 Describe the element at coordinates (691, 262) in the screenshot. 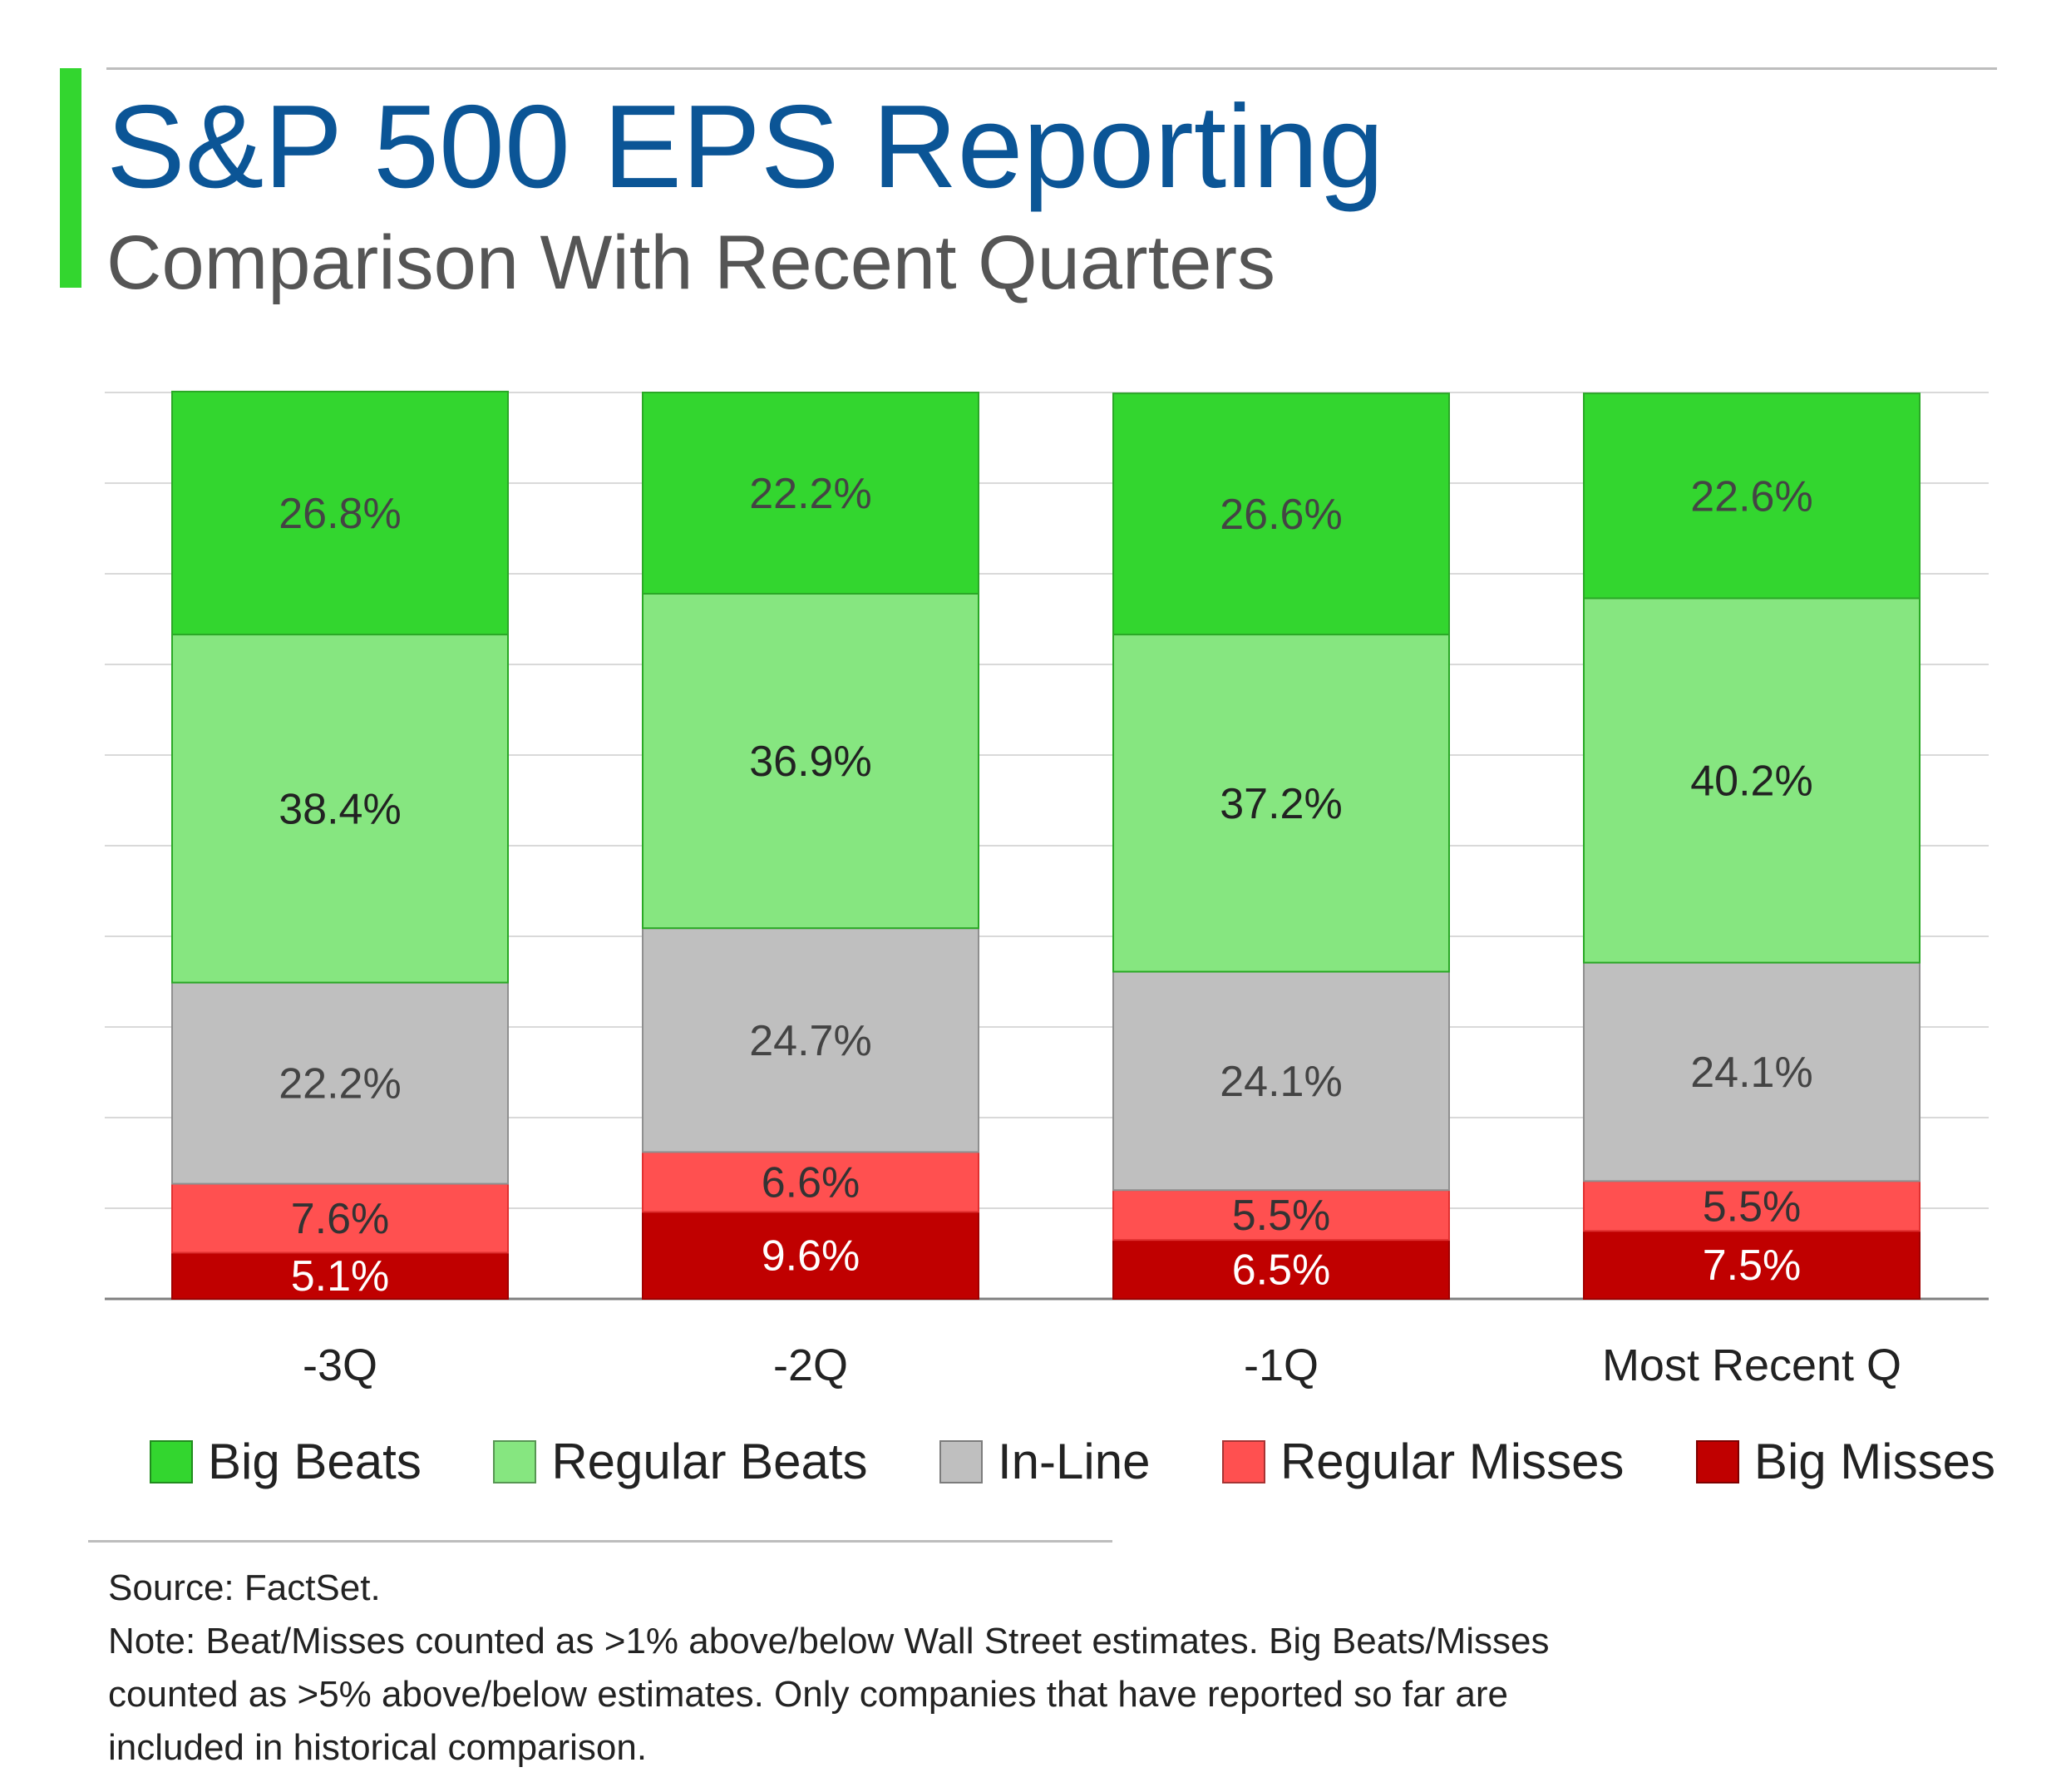

I see `chart-subtitle: Comparison With Recent Quarters` at that location.